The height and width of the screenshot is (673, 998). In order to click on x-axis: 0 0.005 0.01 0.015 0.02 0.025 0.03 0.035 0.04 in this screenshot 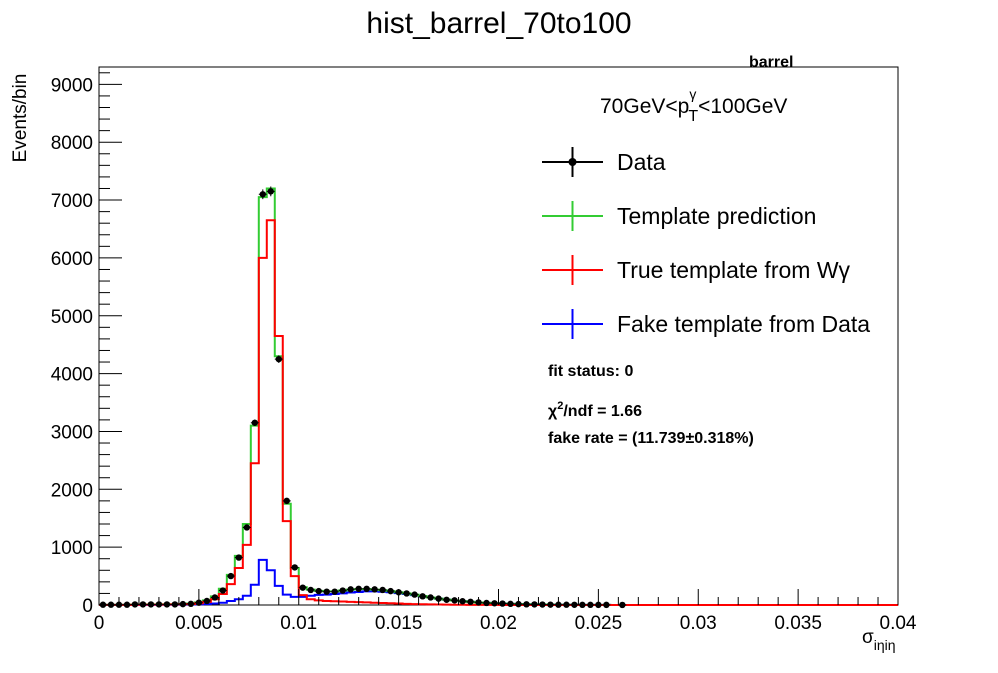, I will do `click(505, 611)`.